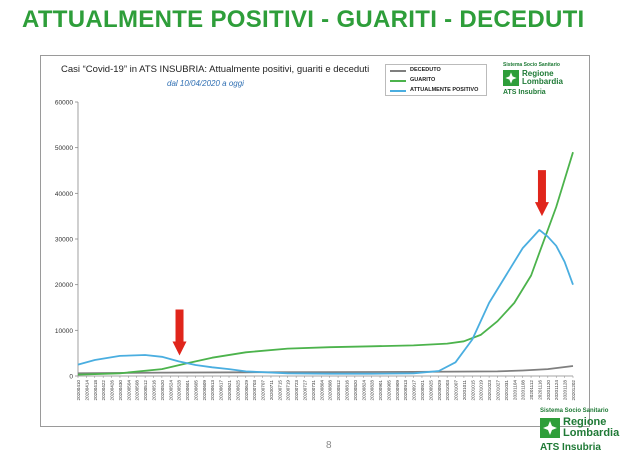  I want to click on x-tick-label: 20200703, so click(254, 390).